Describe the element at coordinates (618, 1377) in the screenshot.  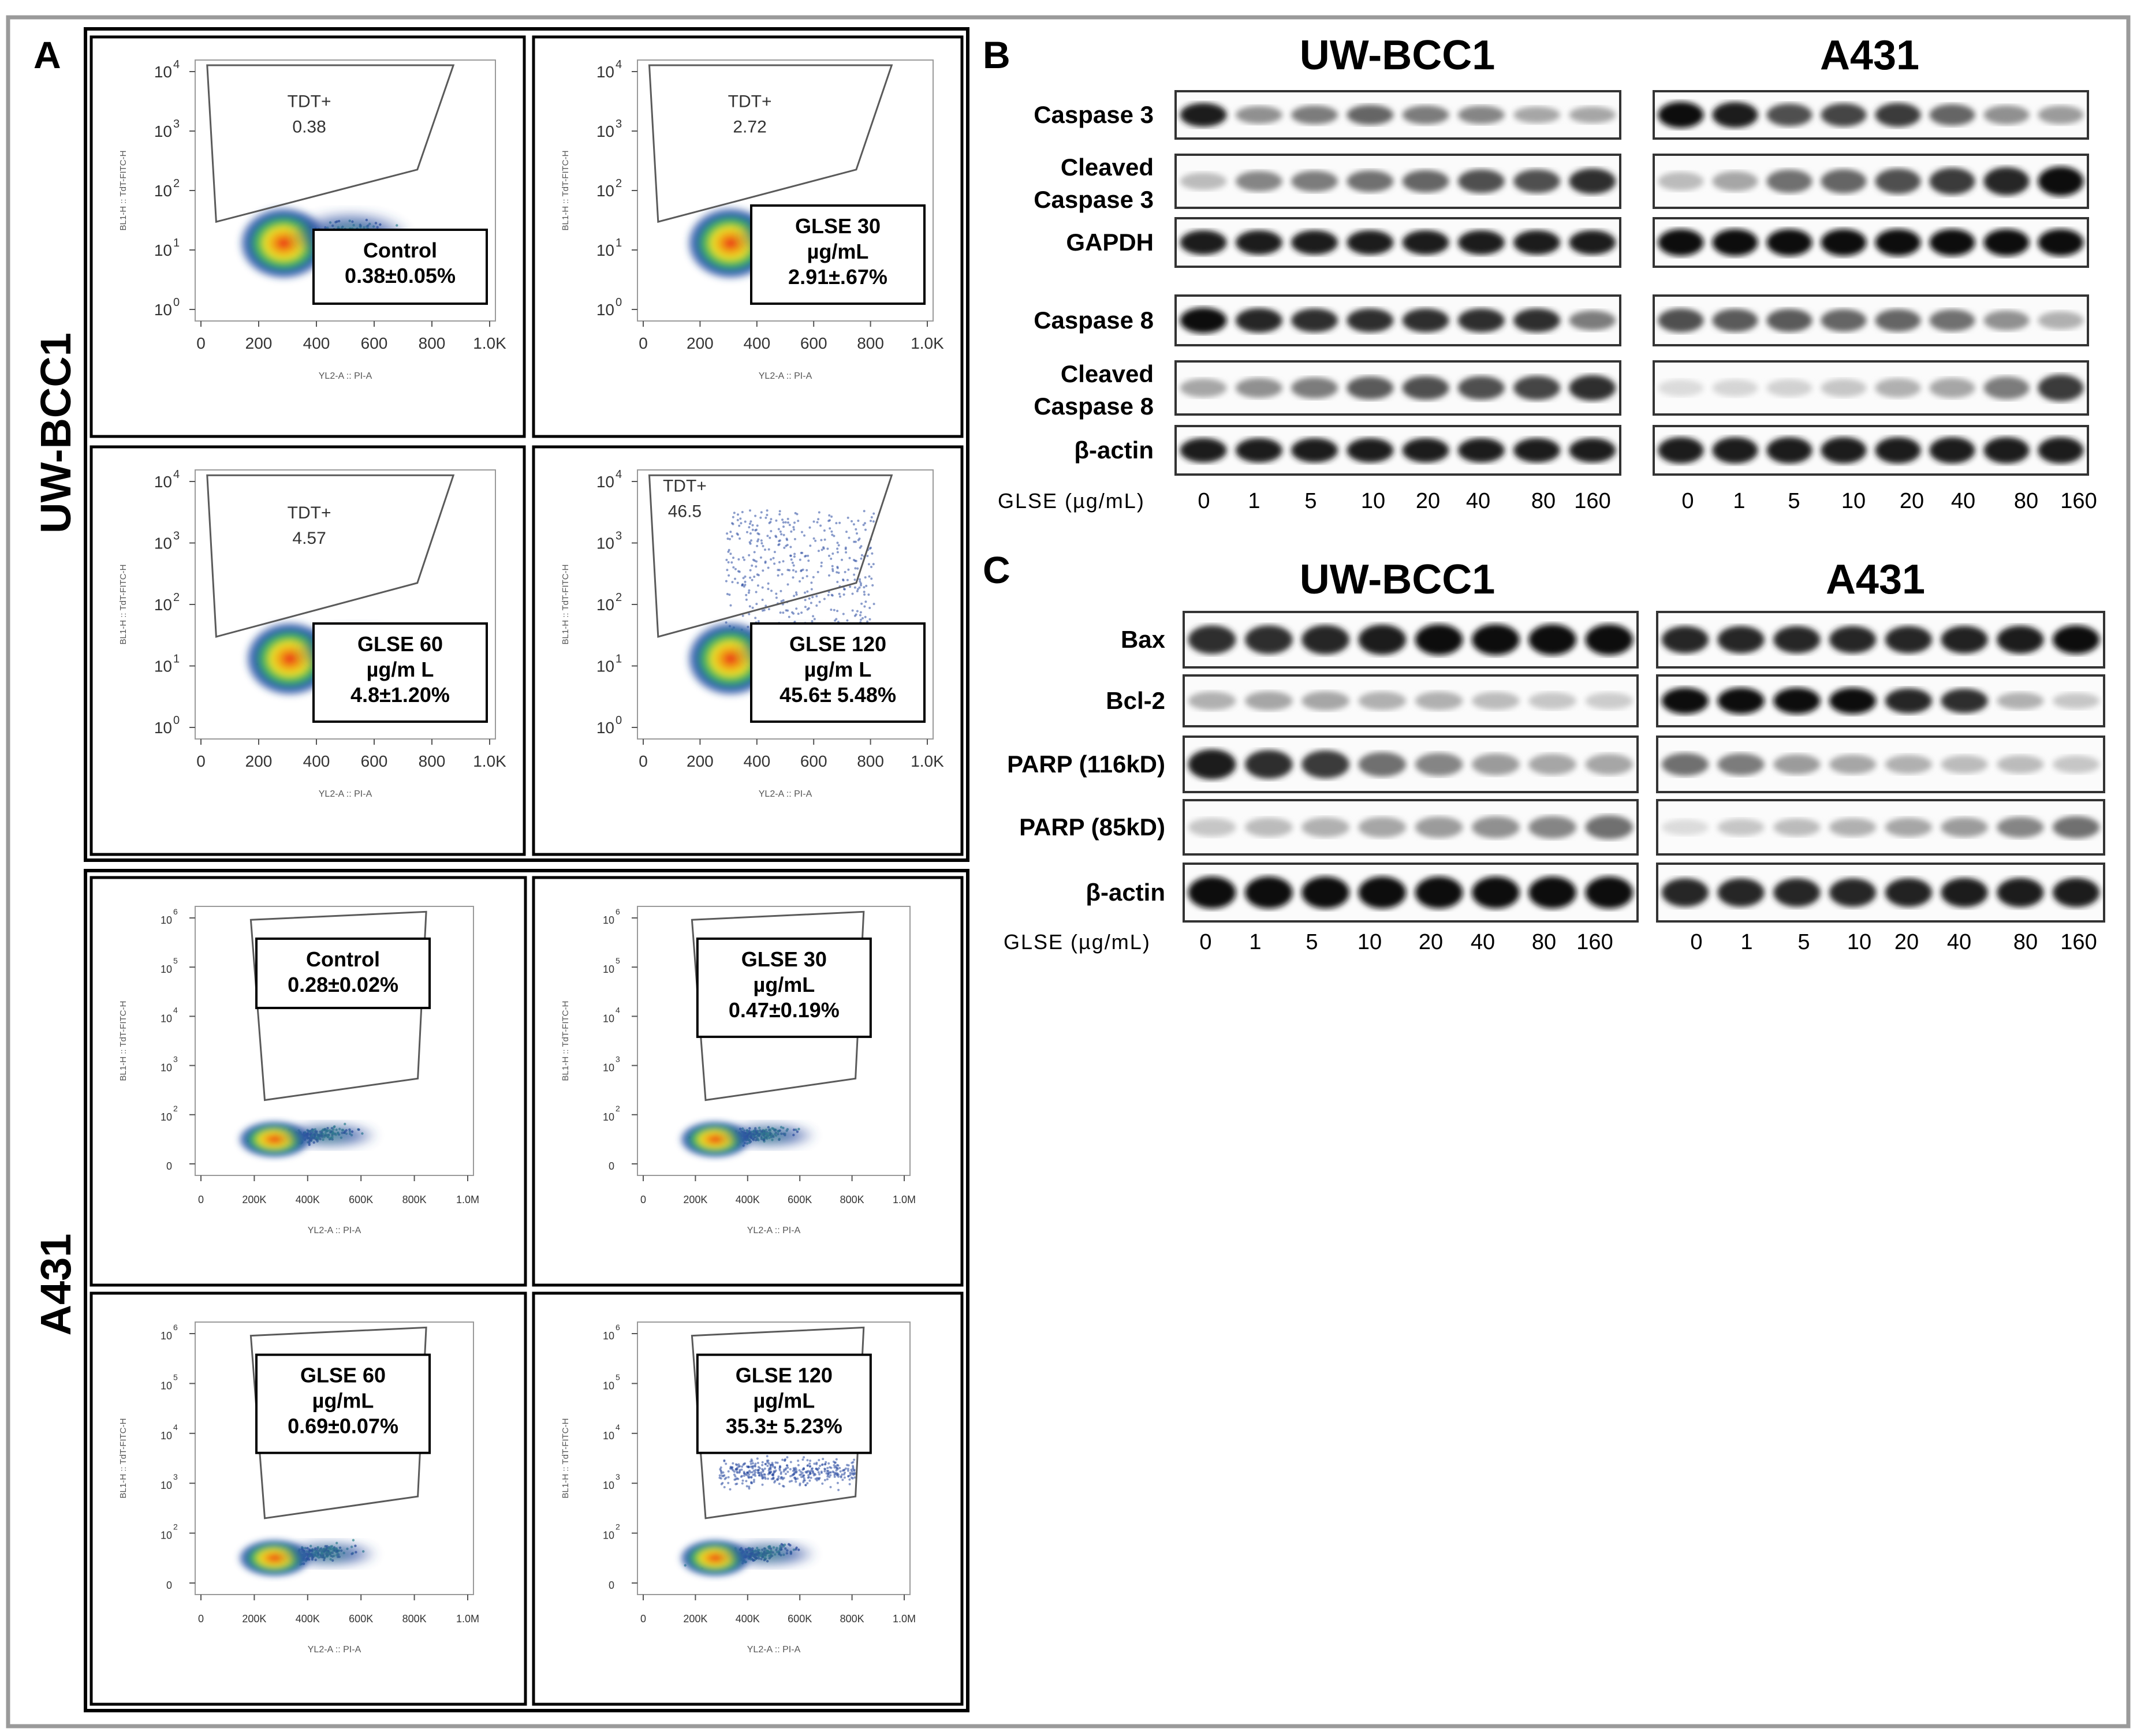
I see `y-tick-exponent: 5` at that location.